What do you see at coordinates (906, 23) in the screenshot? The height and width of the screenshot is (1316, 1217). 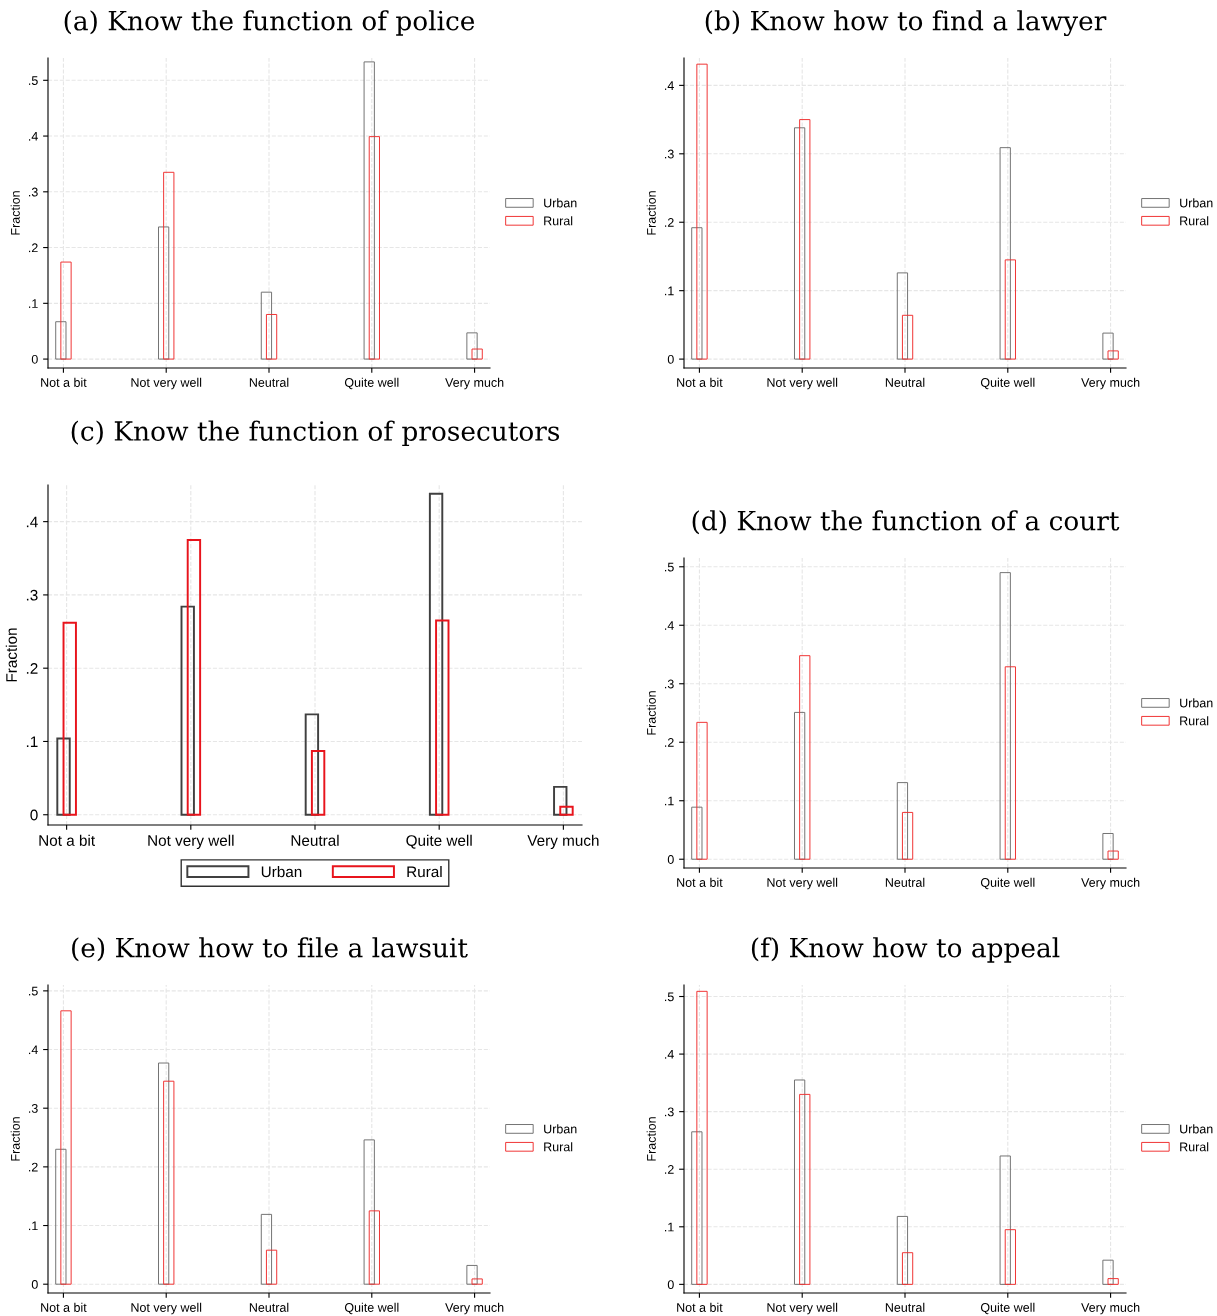 I see `chart-title: (b) Know how to find a lawyer` at bounding box center [906, 23].